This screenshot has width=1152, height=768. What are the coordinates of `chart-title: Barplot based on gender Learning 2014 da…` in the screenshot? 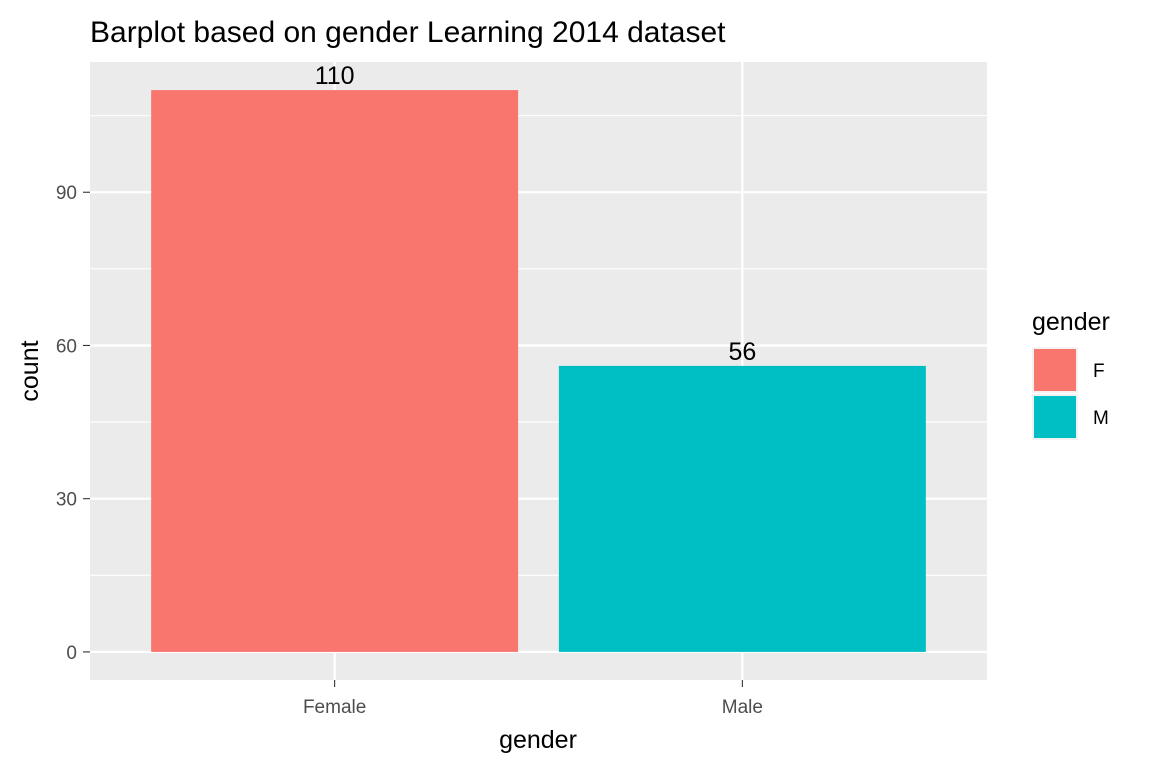 It's located at (408, 32).